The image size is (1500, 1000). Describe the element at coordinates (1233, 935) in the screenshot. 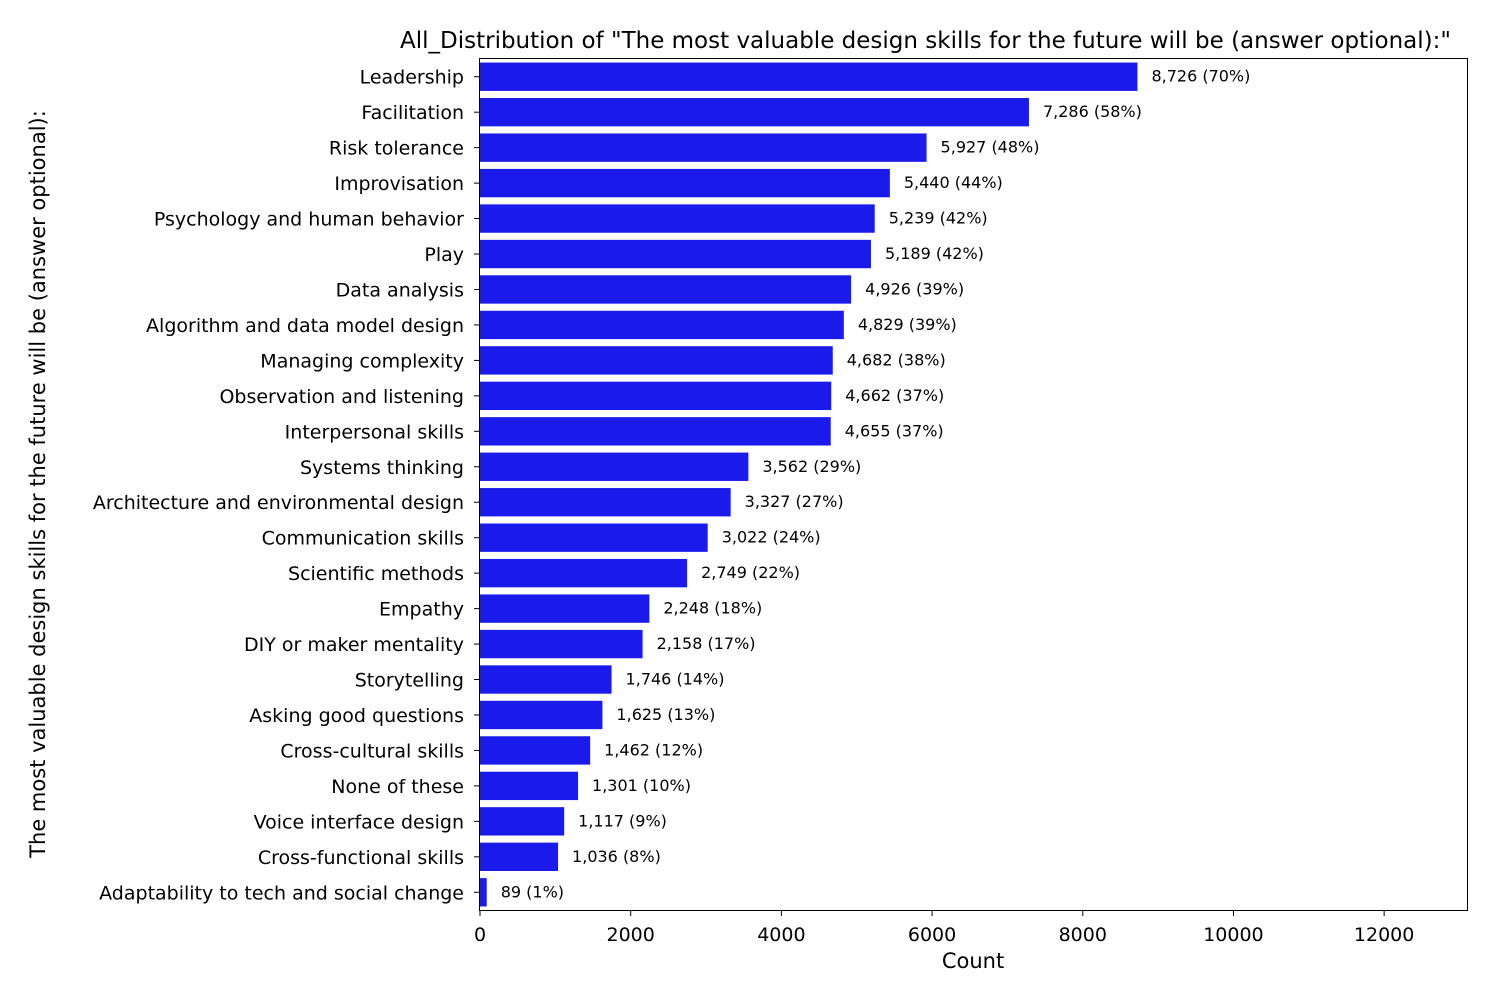

I see `x-tick-label: 10000` at that location.